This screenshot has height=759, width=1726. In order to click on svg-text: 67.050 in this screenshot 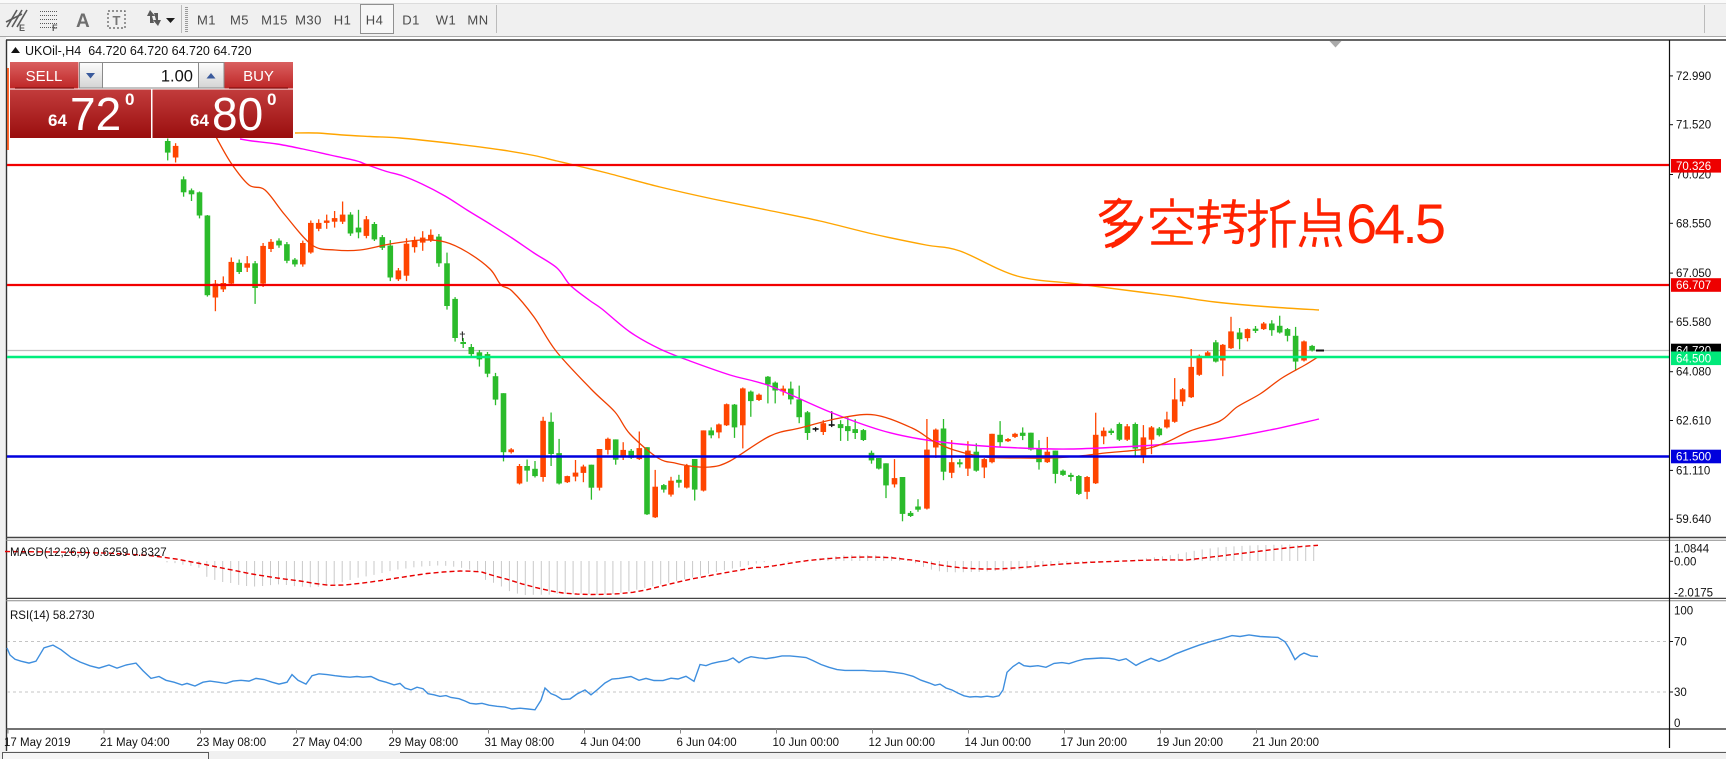, I will do `click(1693, 274)`.